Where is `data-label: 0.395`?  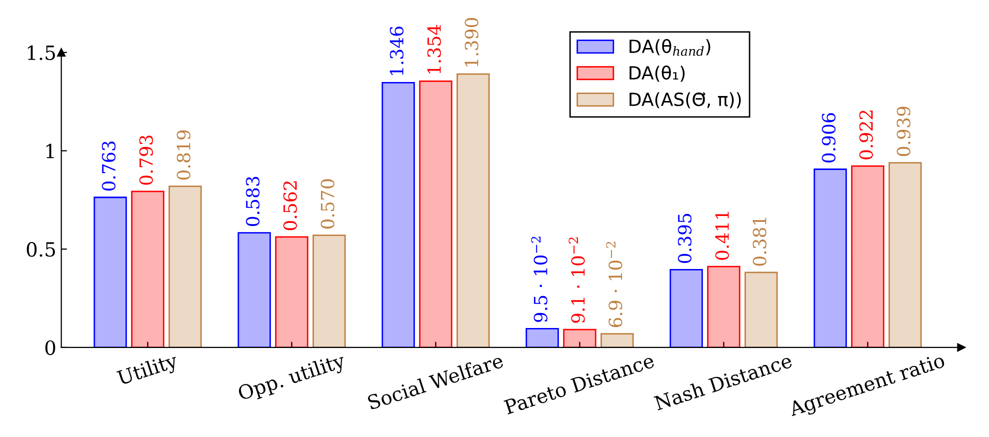 data-label: 0.395 is located at coordinates (685, 238).